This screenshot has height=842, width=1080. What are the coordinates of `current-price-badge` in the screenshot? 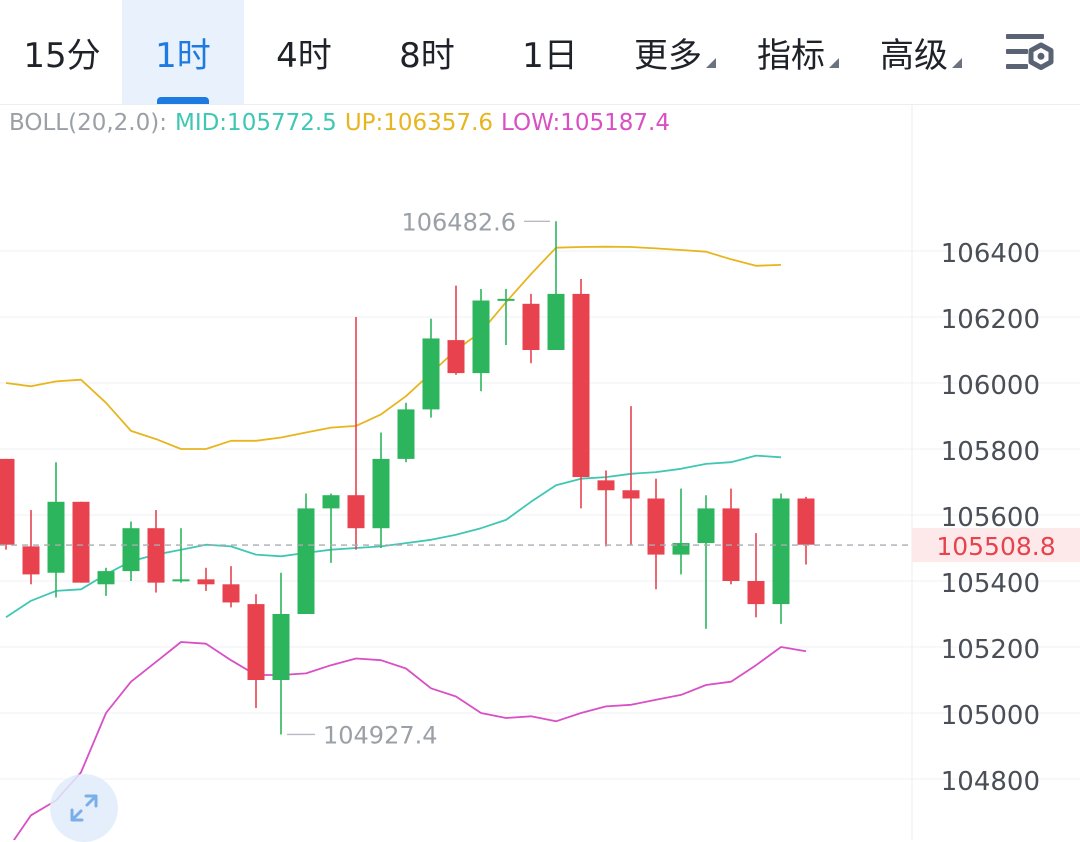 It's located at (996, 545).